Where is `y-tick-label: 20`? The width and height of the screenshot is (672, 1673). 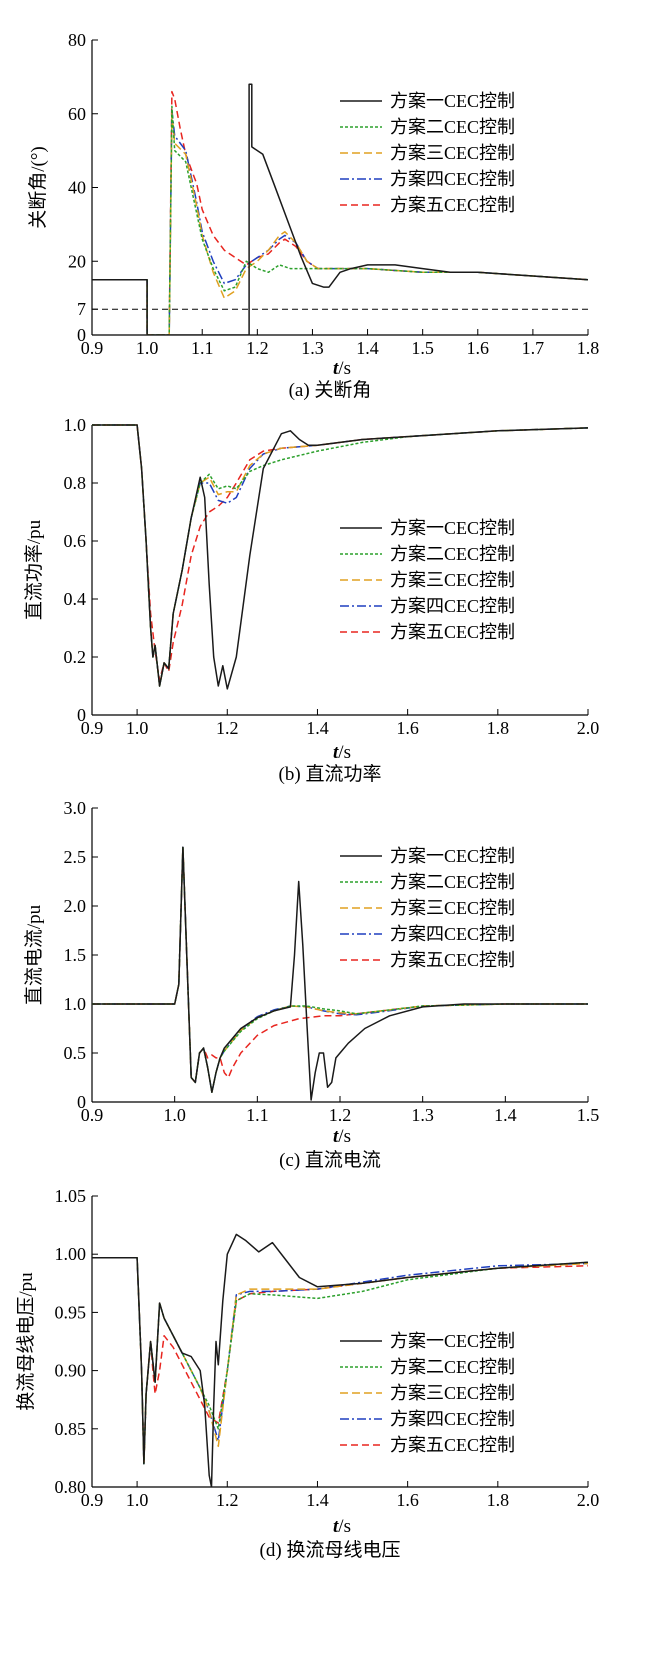 y-tick-label: 20 is located at coordinates (77, 261).